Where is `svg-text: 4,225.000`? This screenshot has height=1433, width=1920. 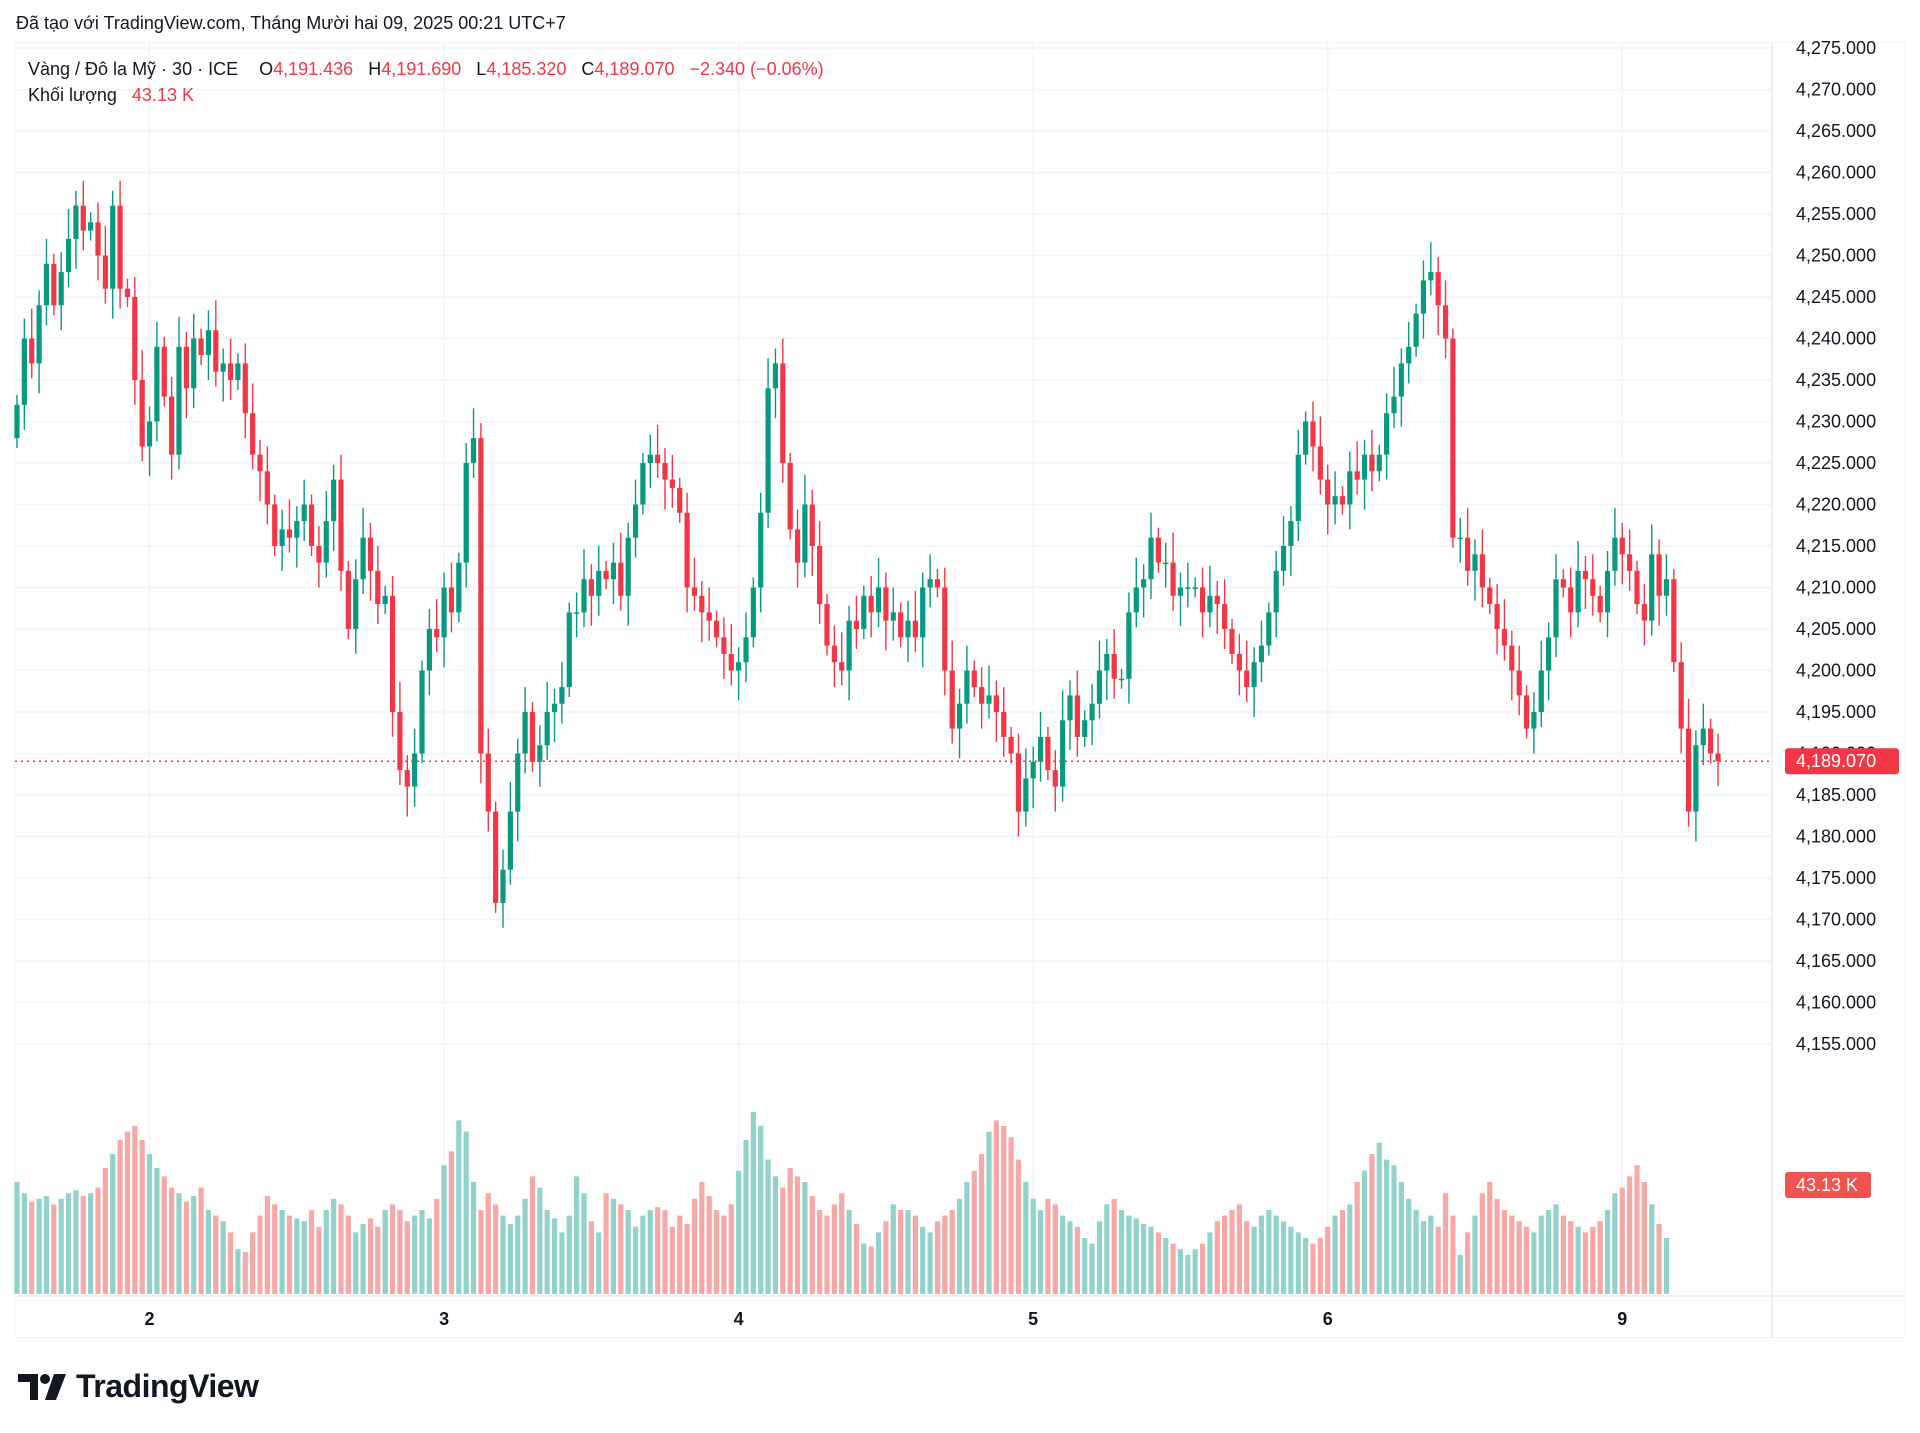
svg-text: 4,225.000 is located at coordinates (1836, 463).